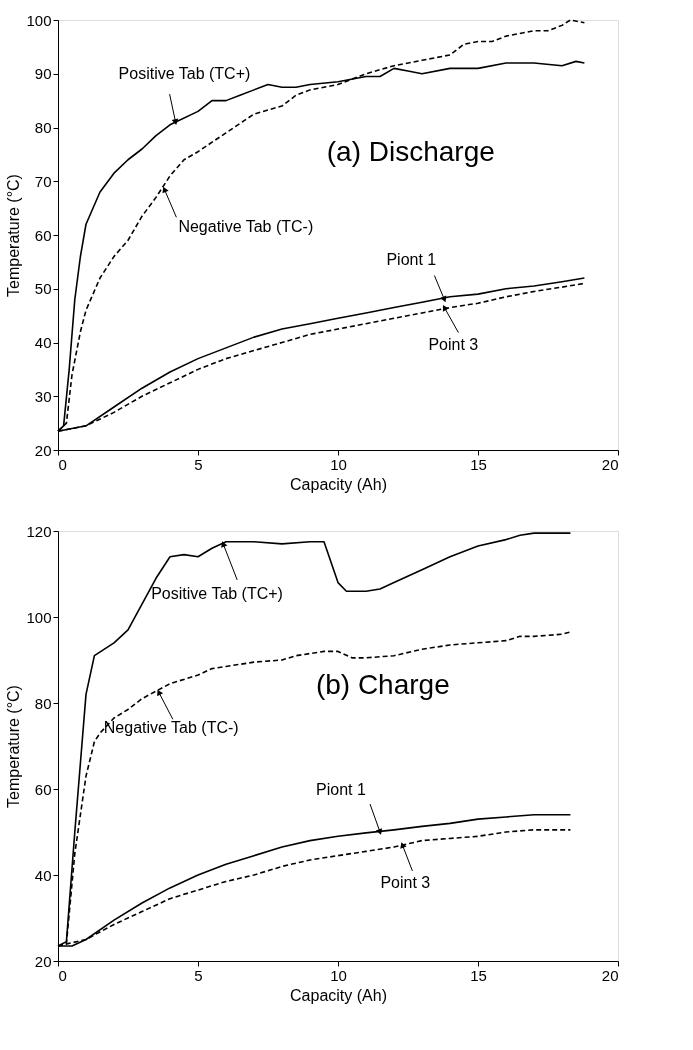 This screenshot has width=693, height=1050. I want to click on y-tick-label: 50, so click(43, 289).